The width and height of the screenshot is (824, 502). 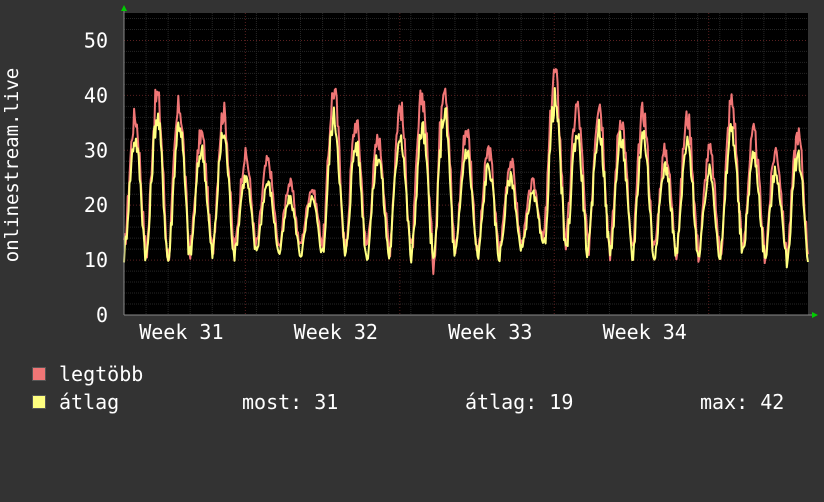 What do you see at coordinates (815, 315) in the screenshot?
I see `x-axis-arrow` at bounding box center [815, 315].